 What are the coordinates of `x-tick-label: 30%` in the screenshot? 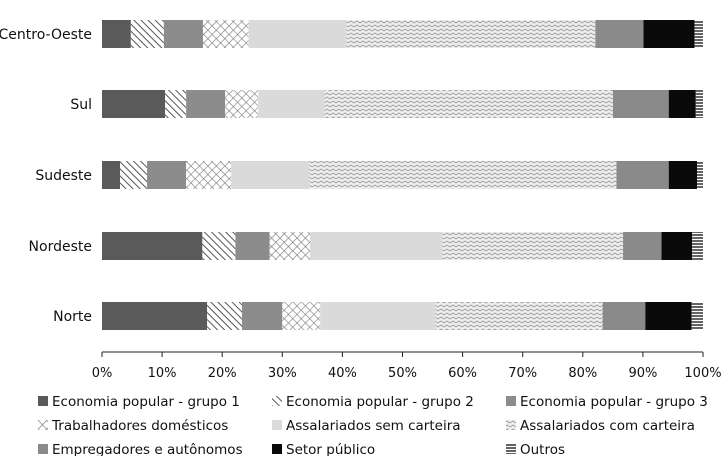 It's located at (282, 373).